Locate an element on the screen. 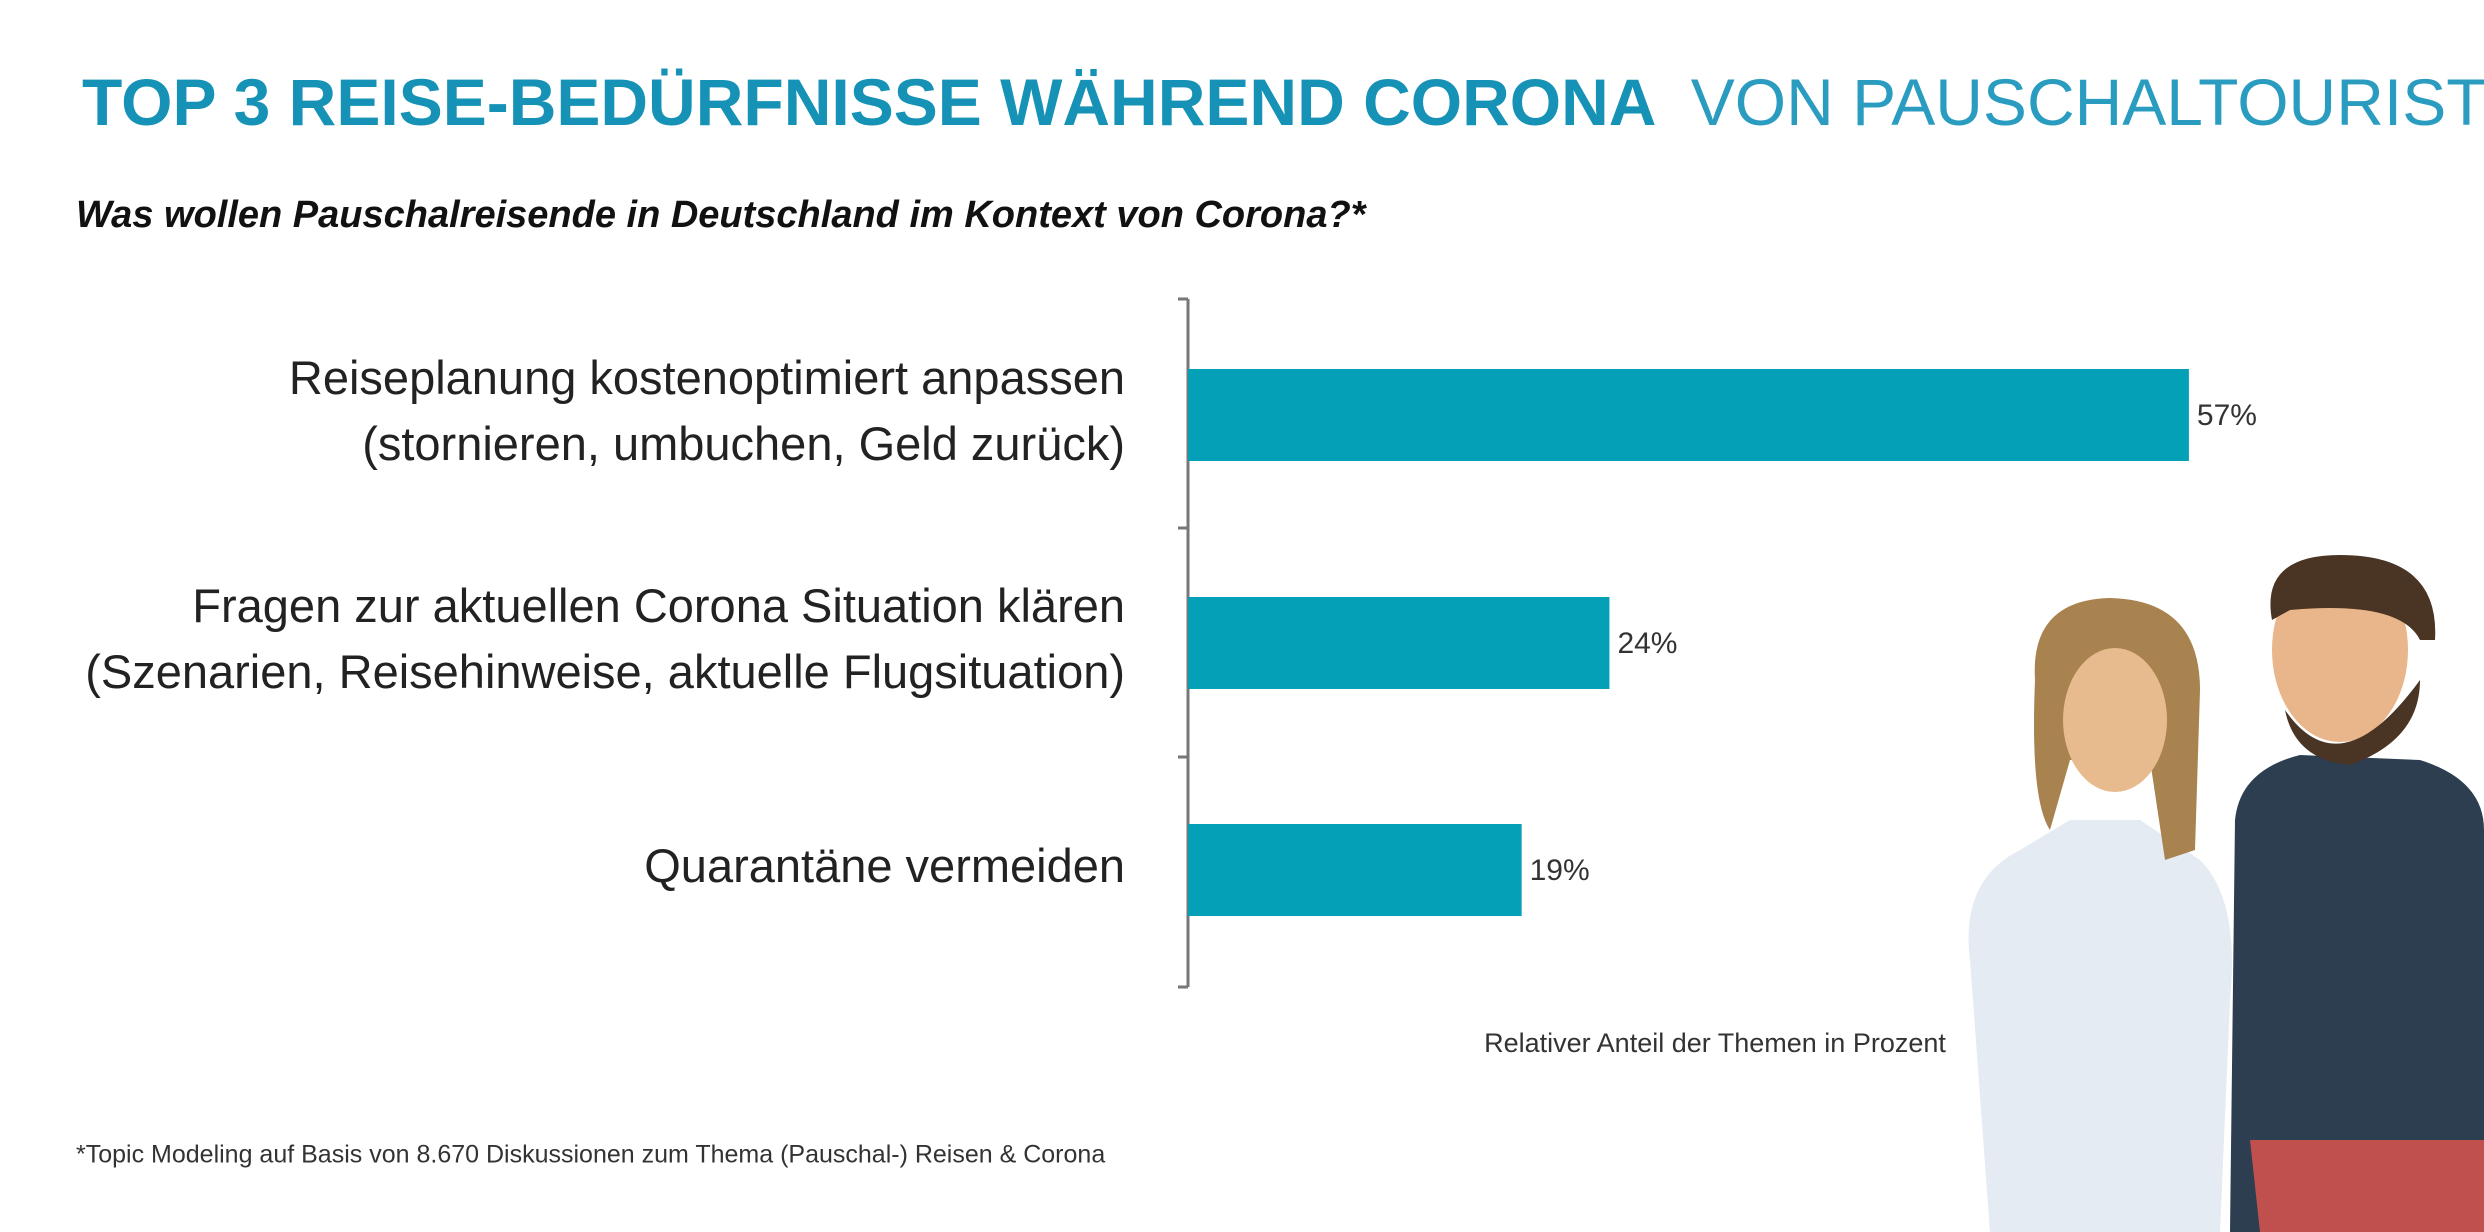 The width and height of the screenshot is (2484, 1232). category-axis is located at coordinates (1184, 643).